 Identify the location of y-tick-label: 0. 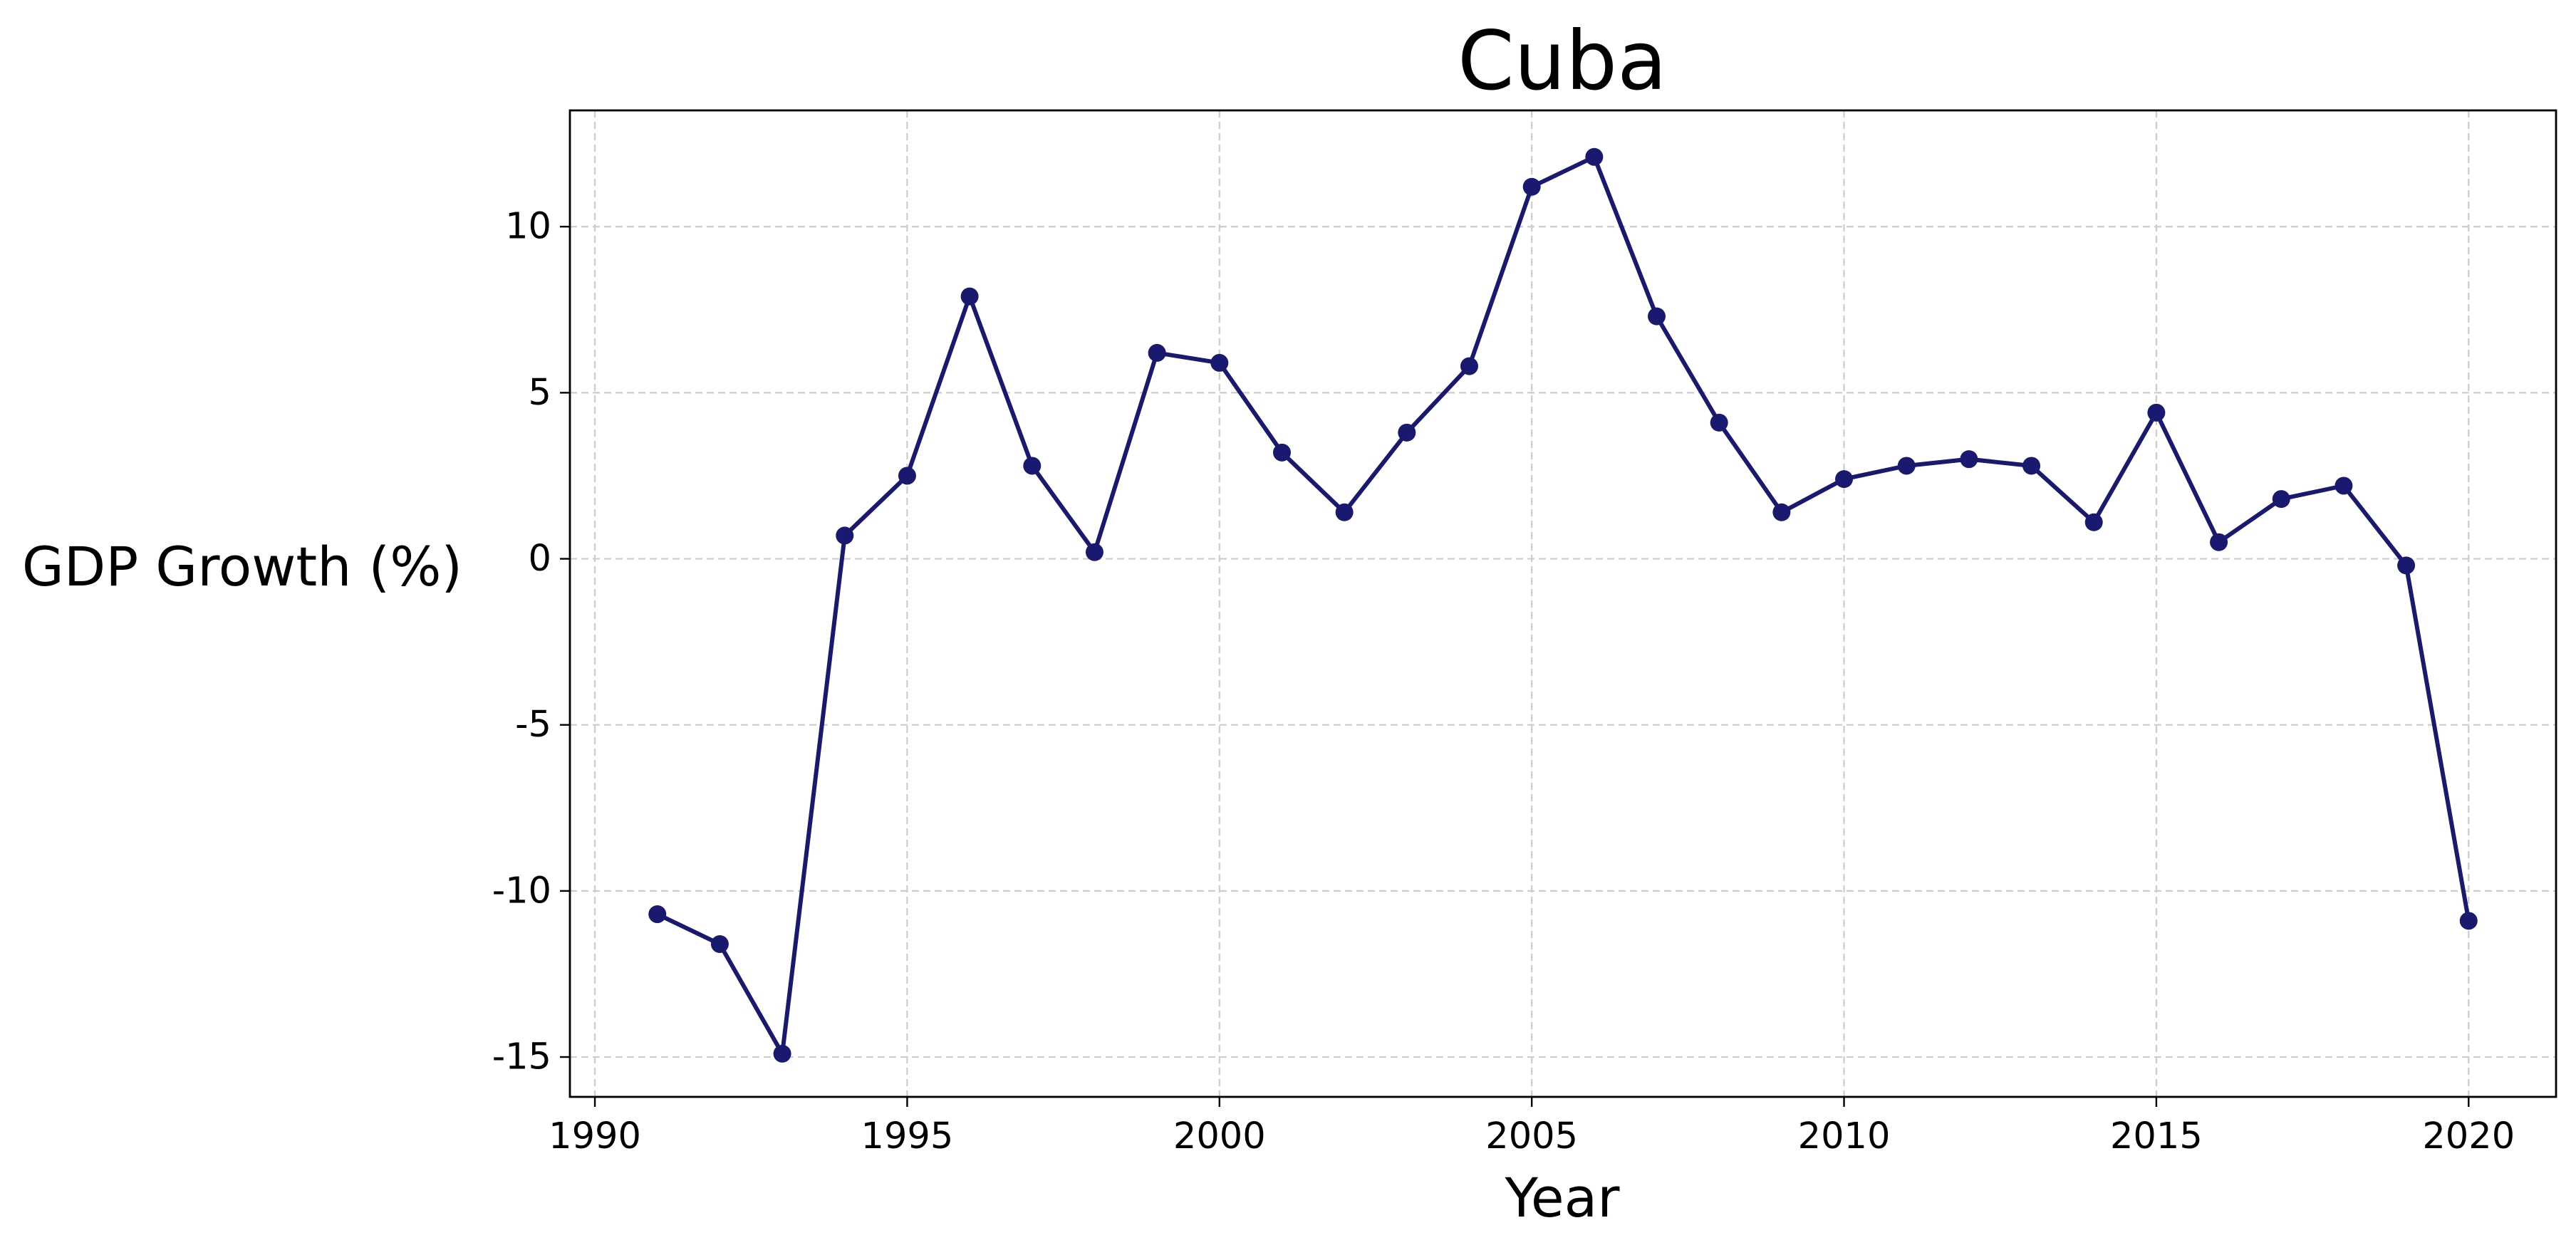
(540, 559).